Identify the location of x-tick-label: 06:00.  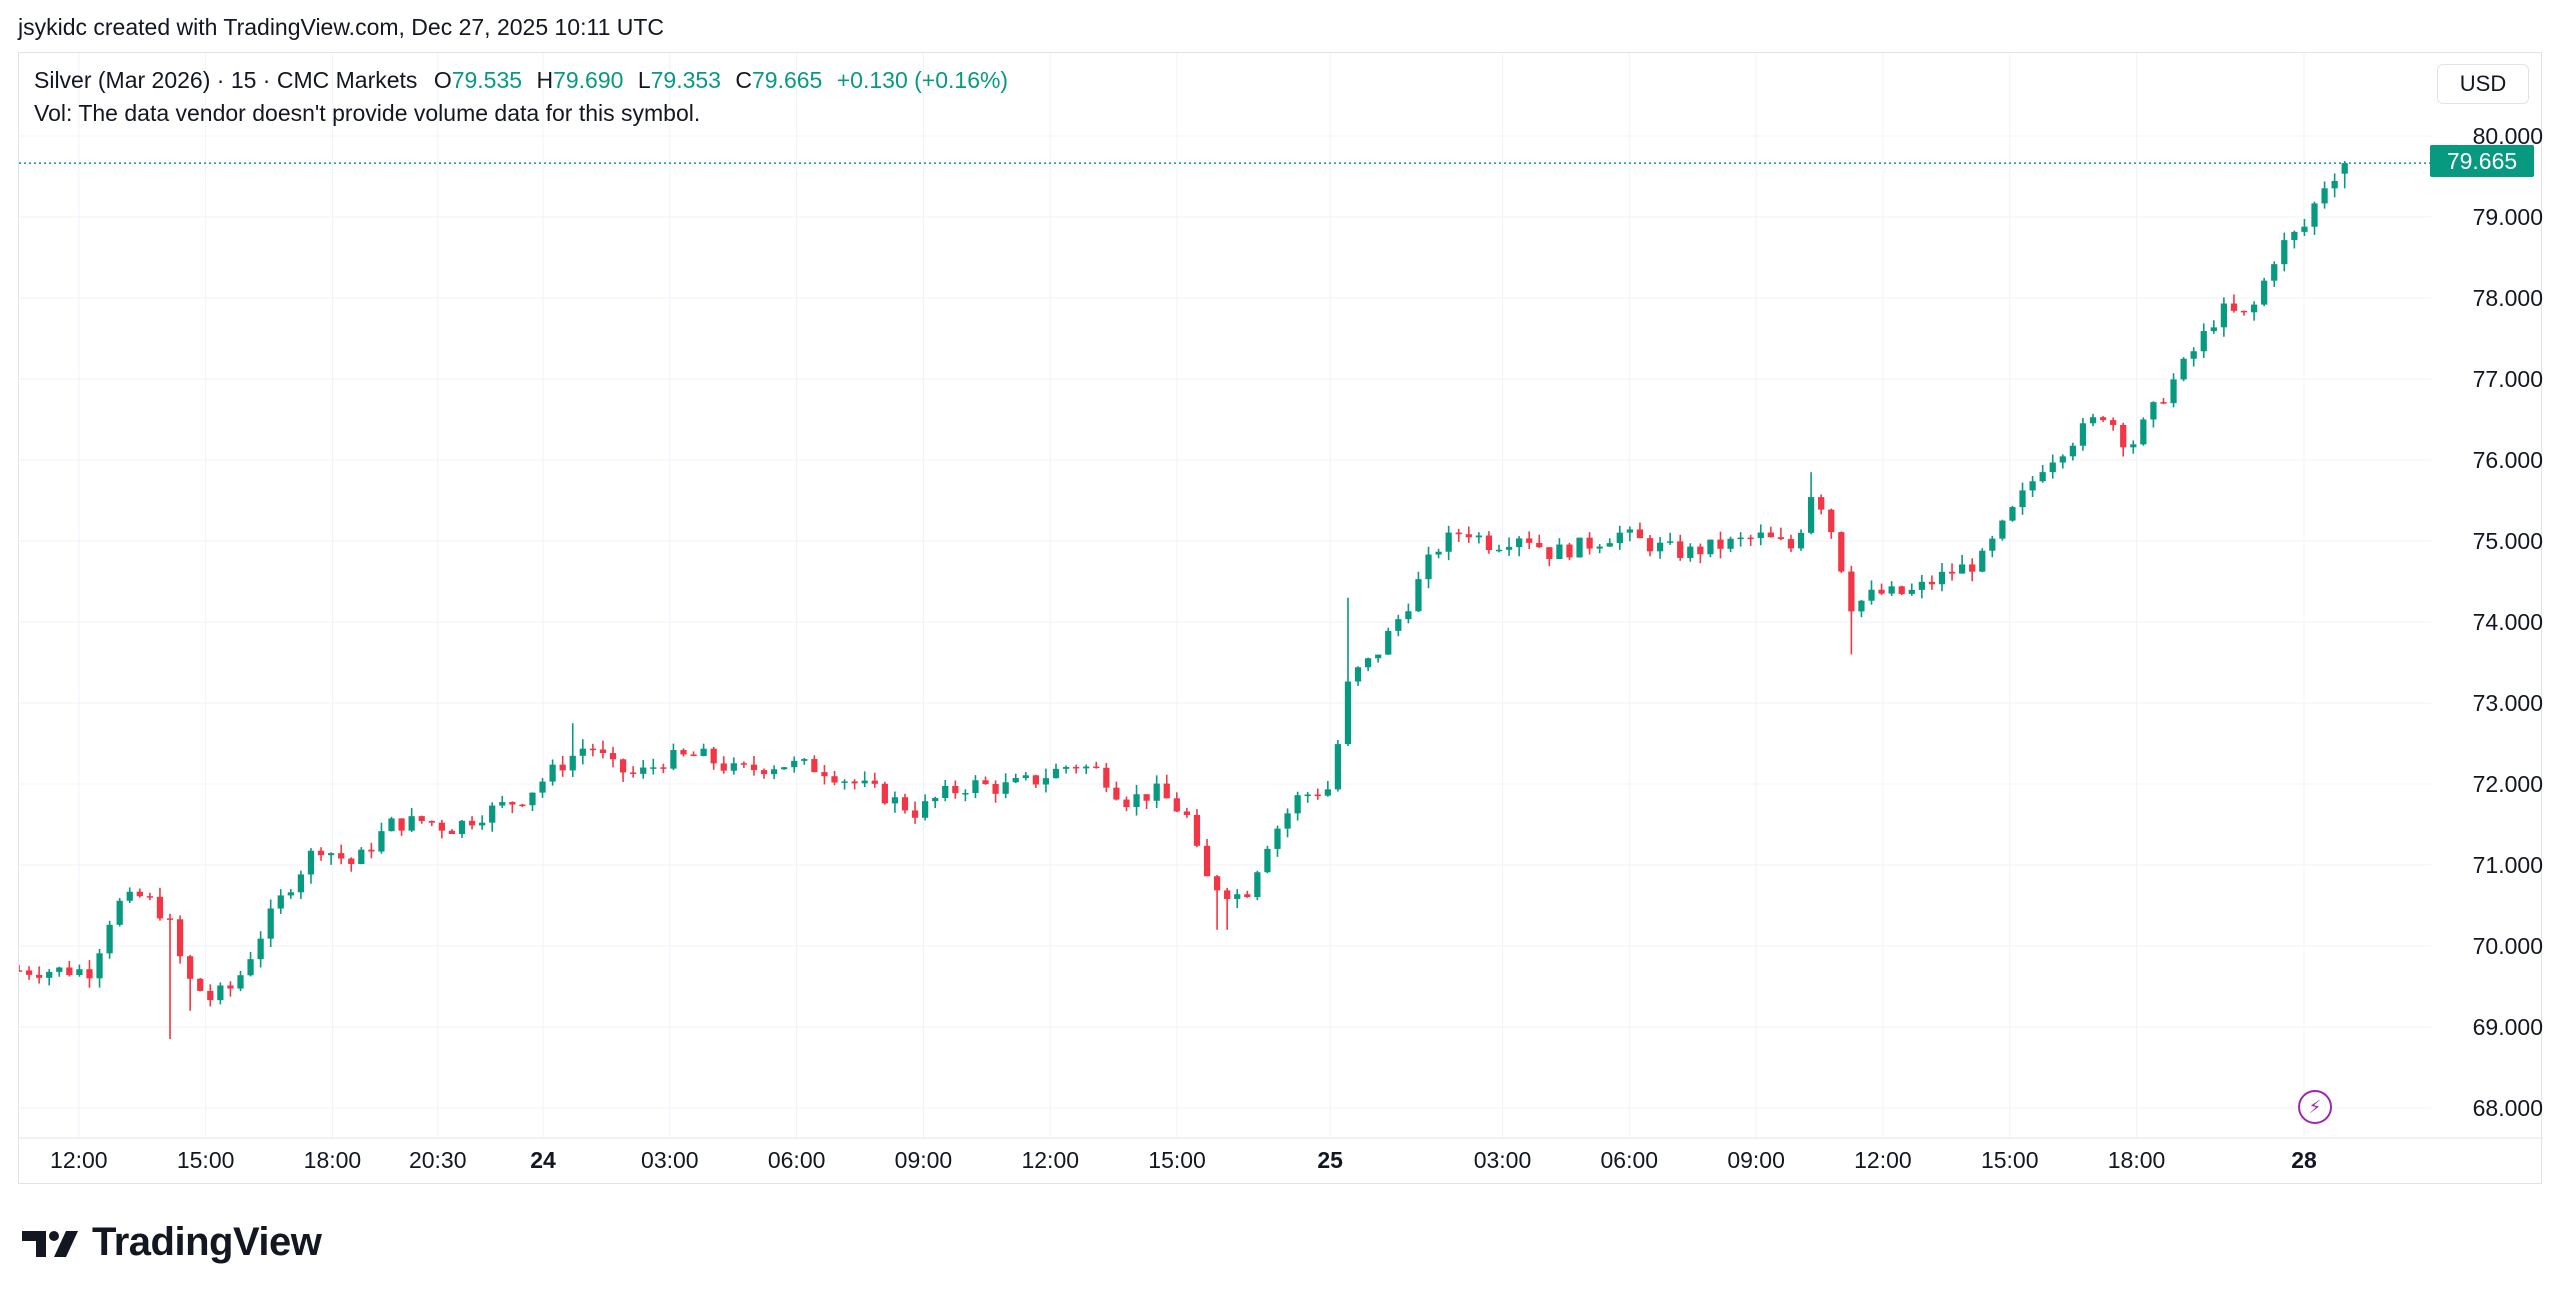
(1630, 1160).